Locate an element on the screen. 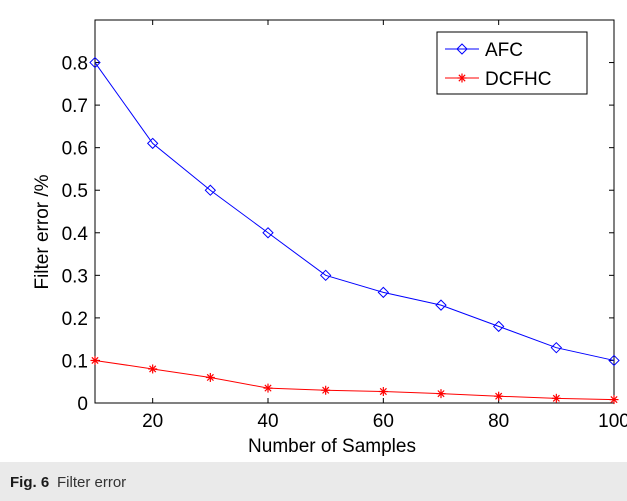 This screenshot has width=627, height=501. series-line is located at coordinates (354, 380).